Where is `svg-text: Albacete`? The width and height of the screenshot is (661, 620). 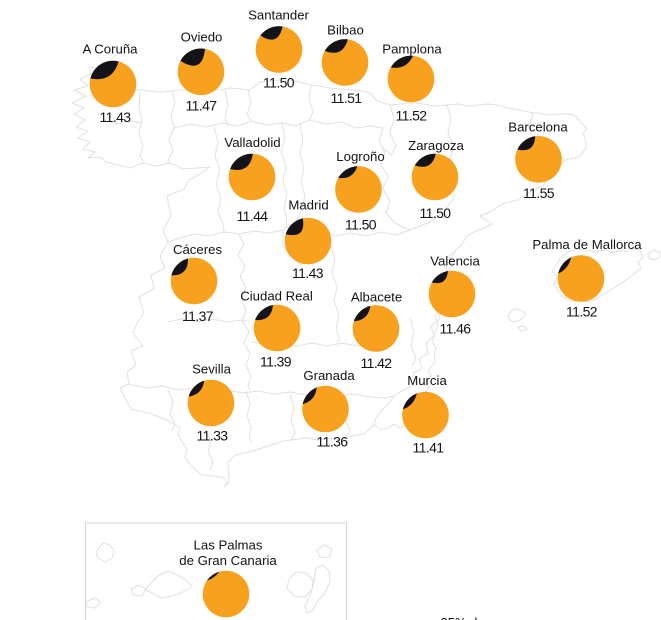
svg-text: Albacete is located at coordinates (376, 296).